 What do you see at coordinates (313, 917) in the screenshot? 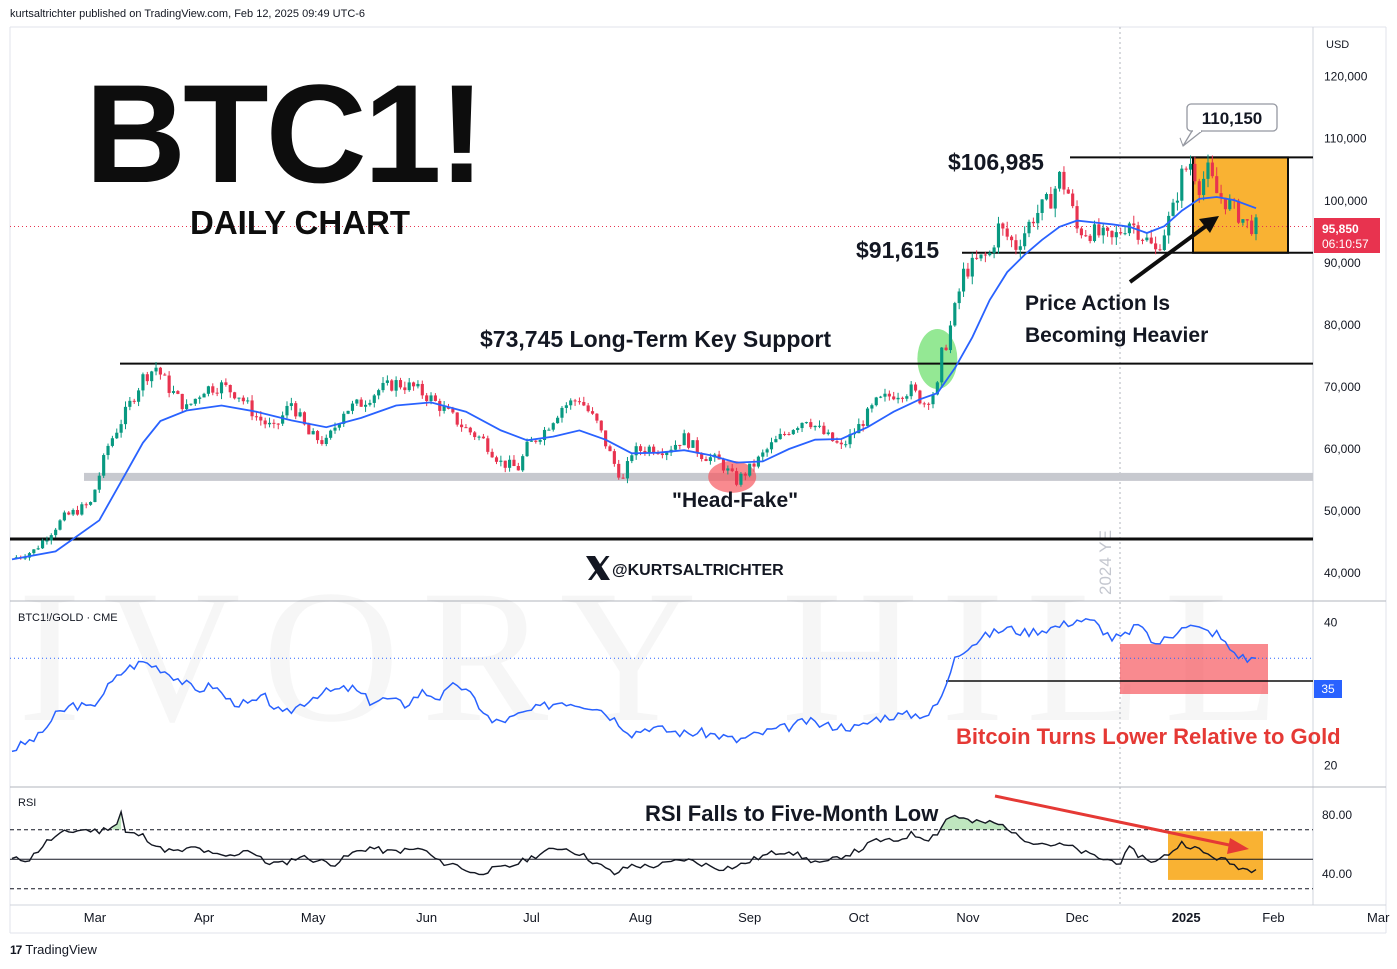
I see `time-tick-label: May` at bounding box center [313, 917].